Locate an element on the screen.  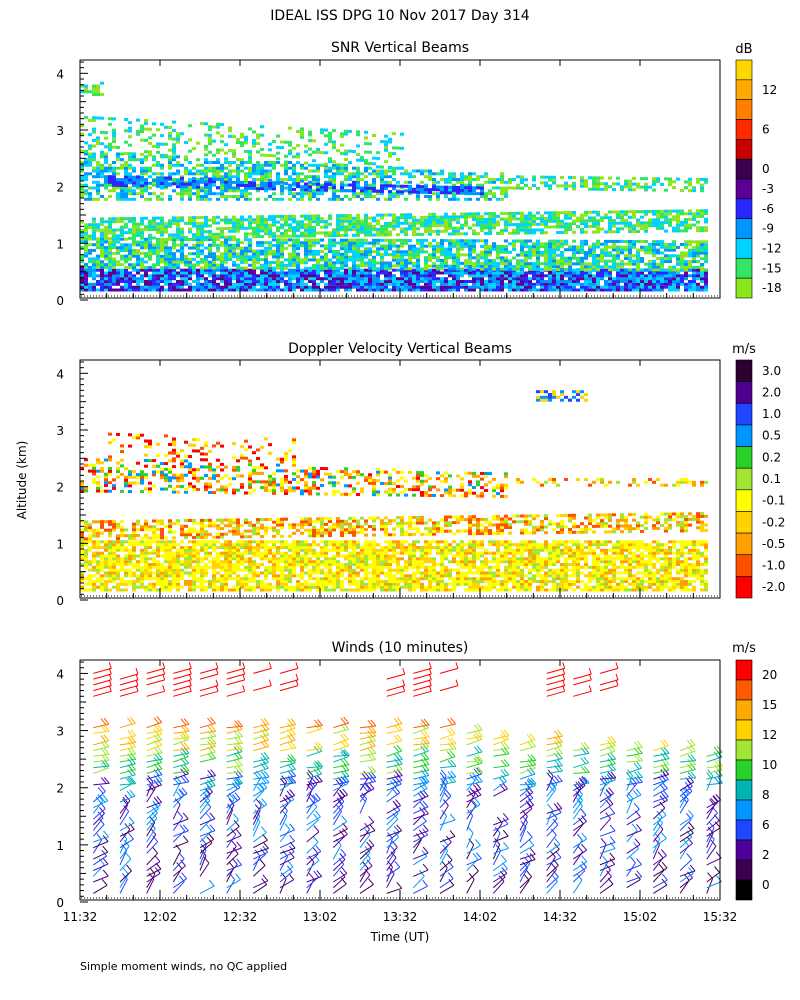
colorbar-swatch is located at coordinates (744, 228).